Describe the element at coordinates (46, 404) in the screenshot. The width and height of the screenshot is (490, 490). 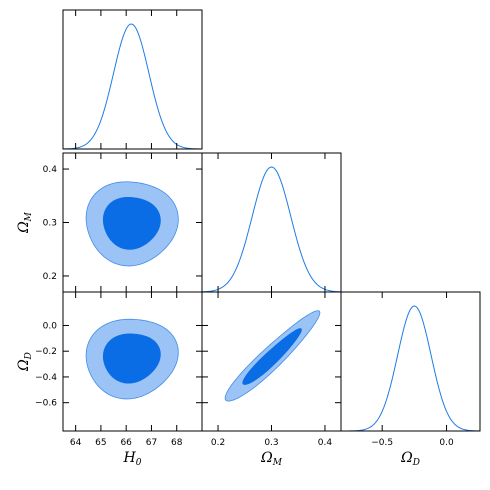
I see `y-tick-label: −0.6` at that location.